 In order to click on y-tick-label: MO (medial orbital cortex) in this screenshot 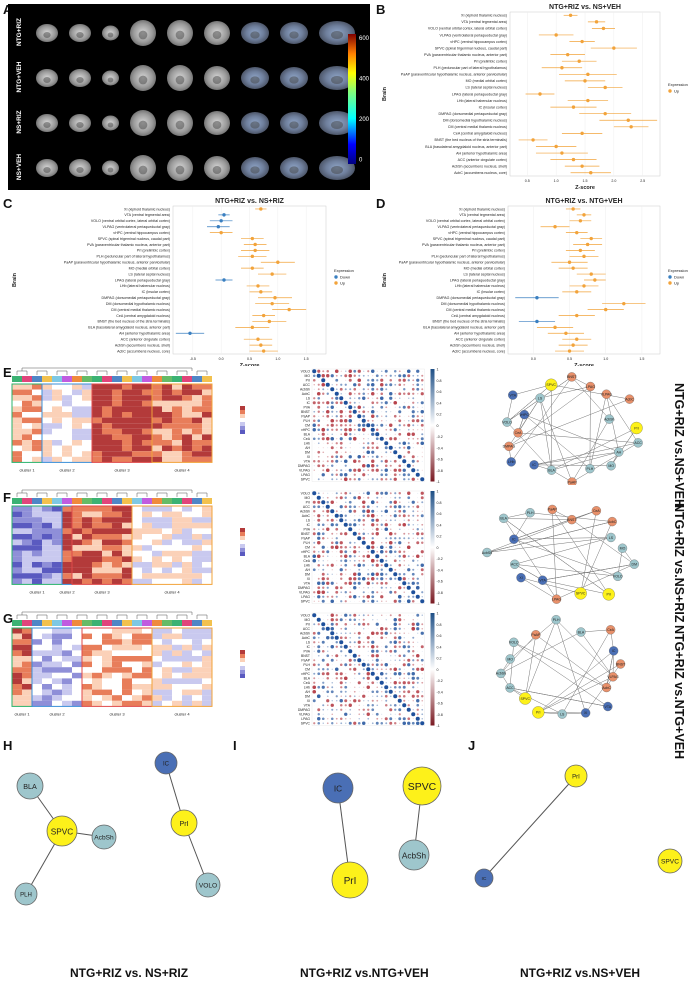, I will do `click(484, 268)`.